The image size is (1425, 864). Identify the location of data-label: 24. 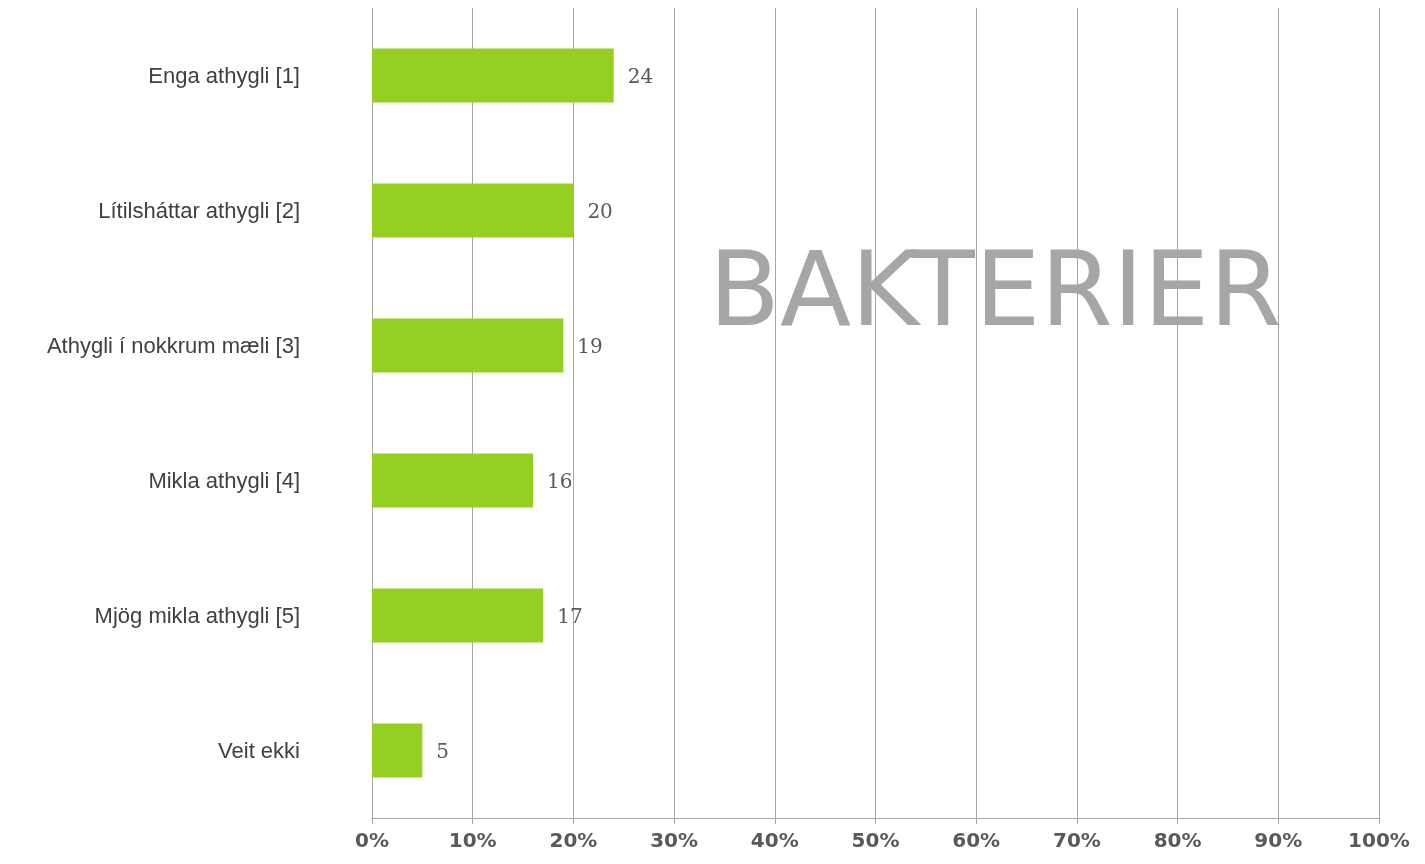
(640, 75).